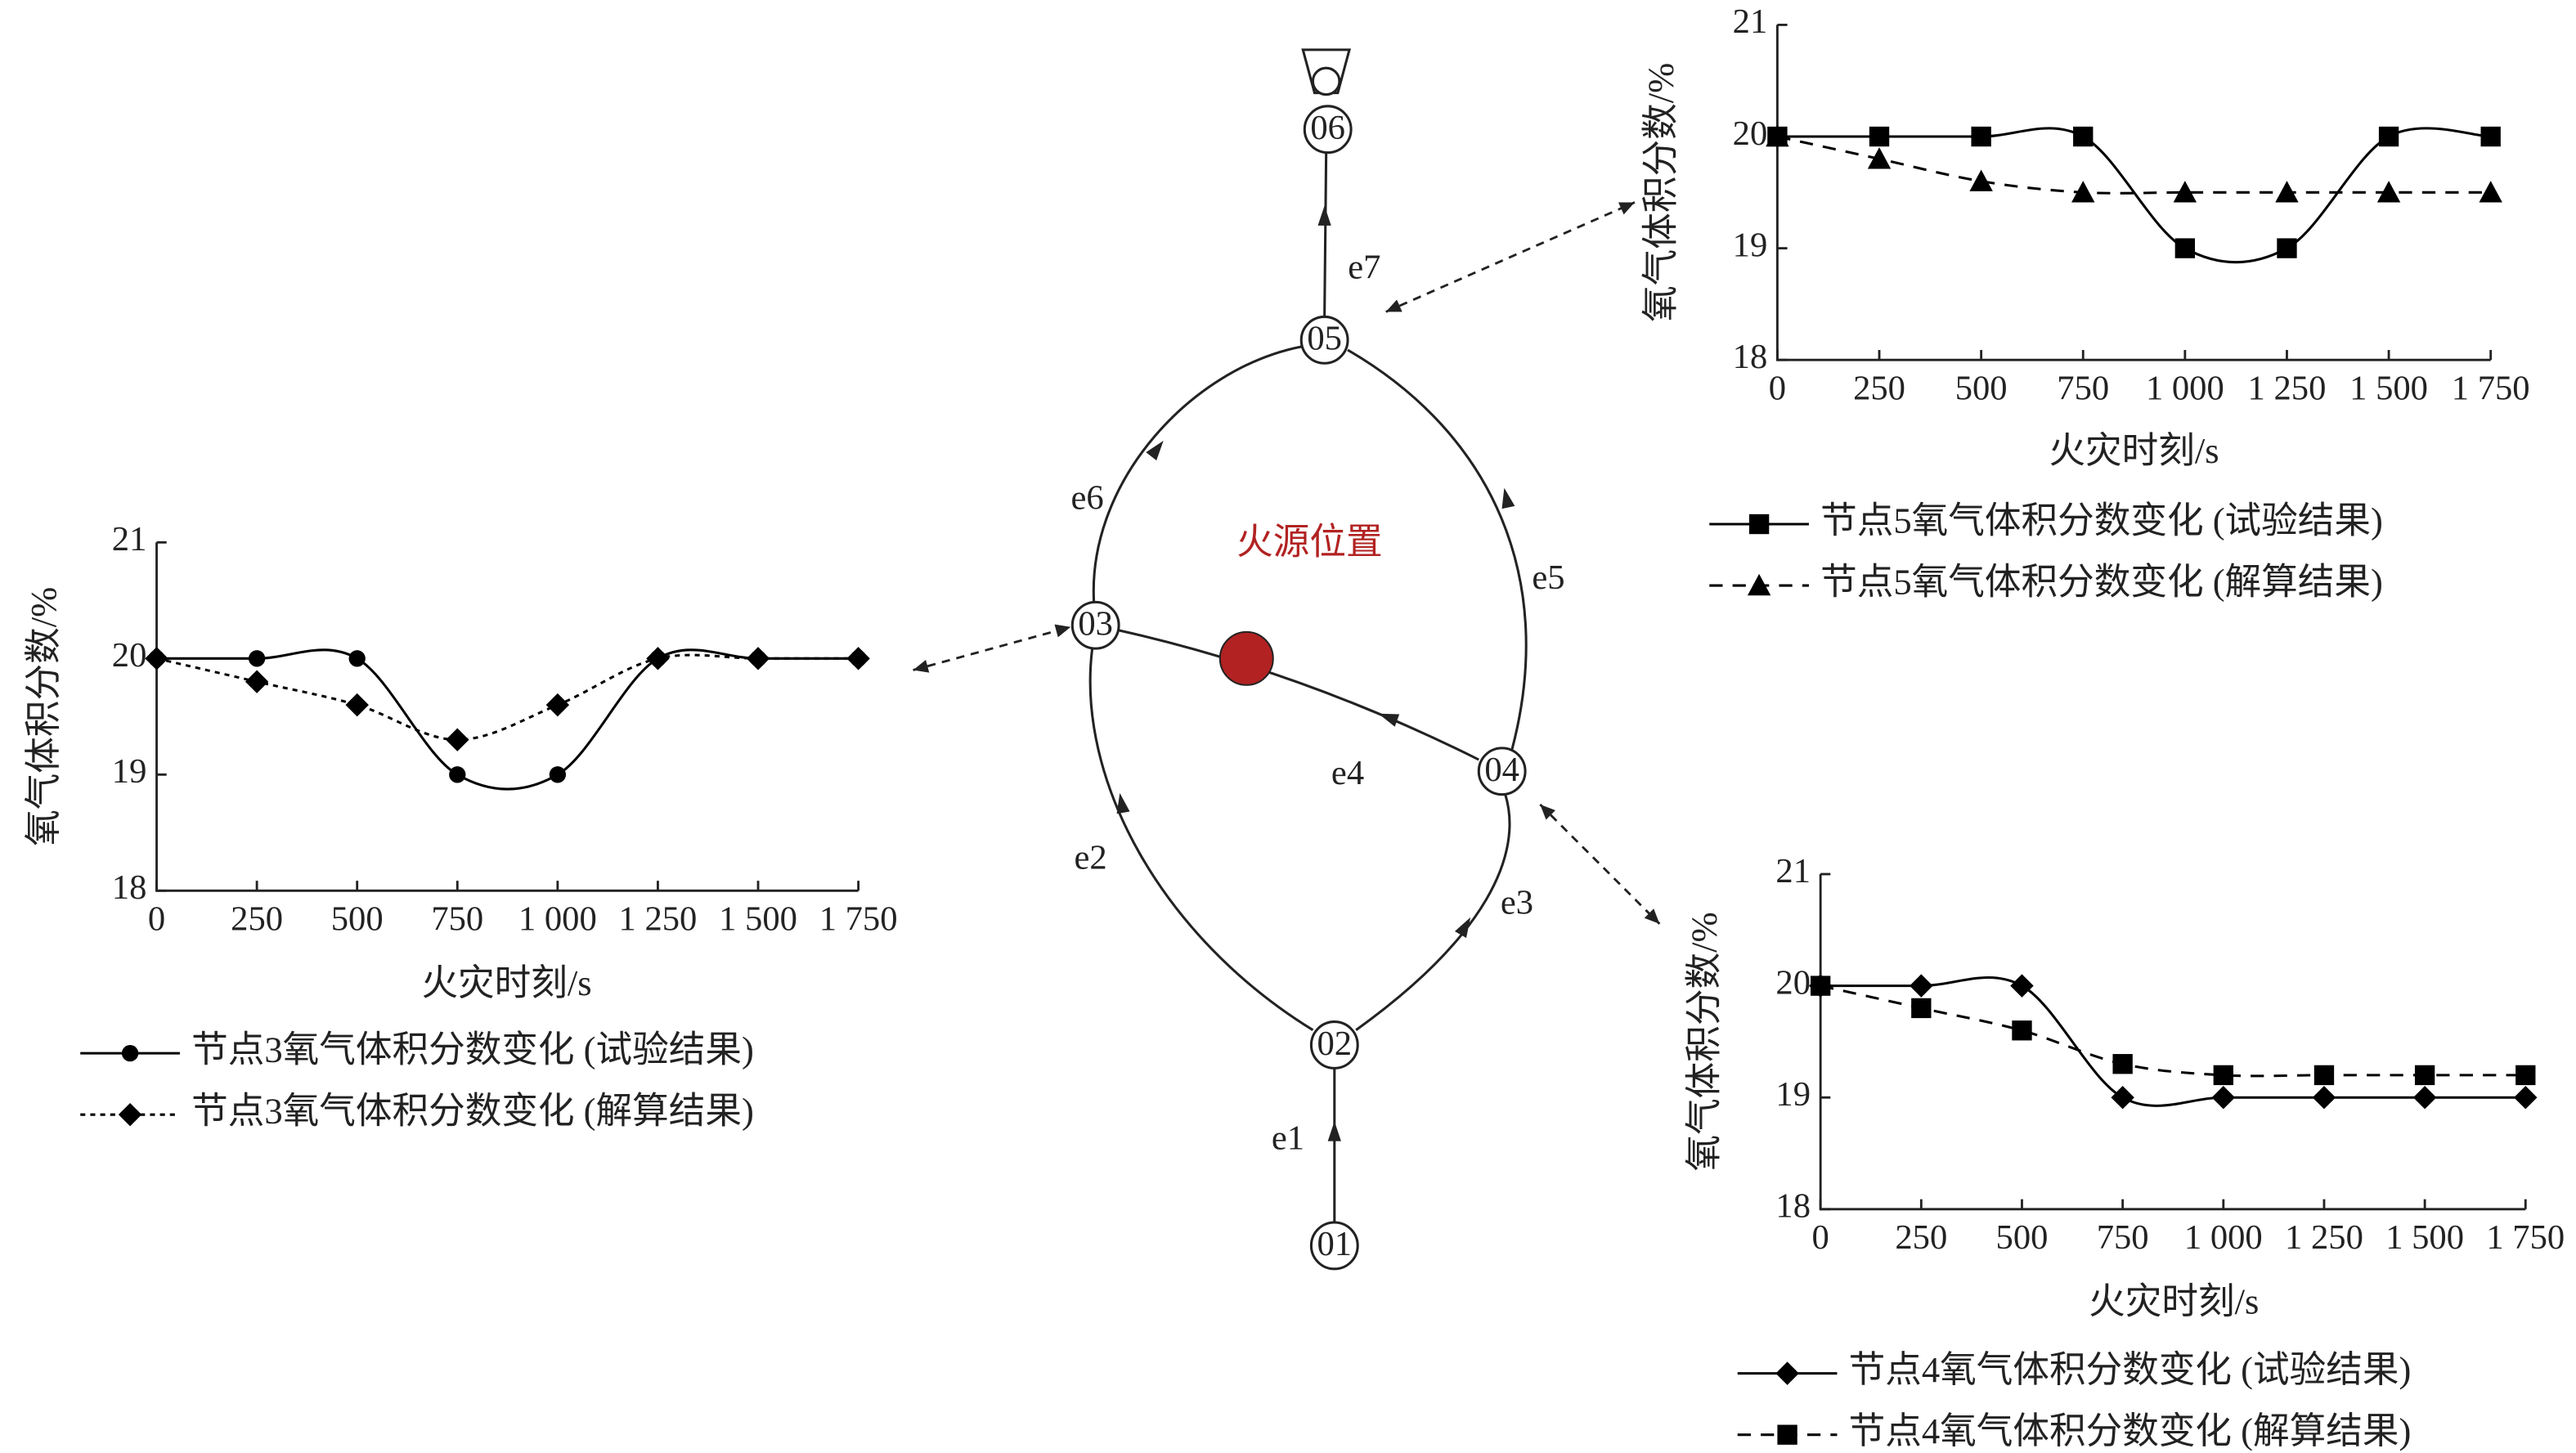 This screenshot has height=1453, width=2576. Describe the element at coordinates (859, 919) in the screenshot. I see `x-tick-label: 1 750` at that location.